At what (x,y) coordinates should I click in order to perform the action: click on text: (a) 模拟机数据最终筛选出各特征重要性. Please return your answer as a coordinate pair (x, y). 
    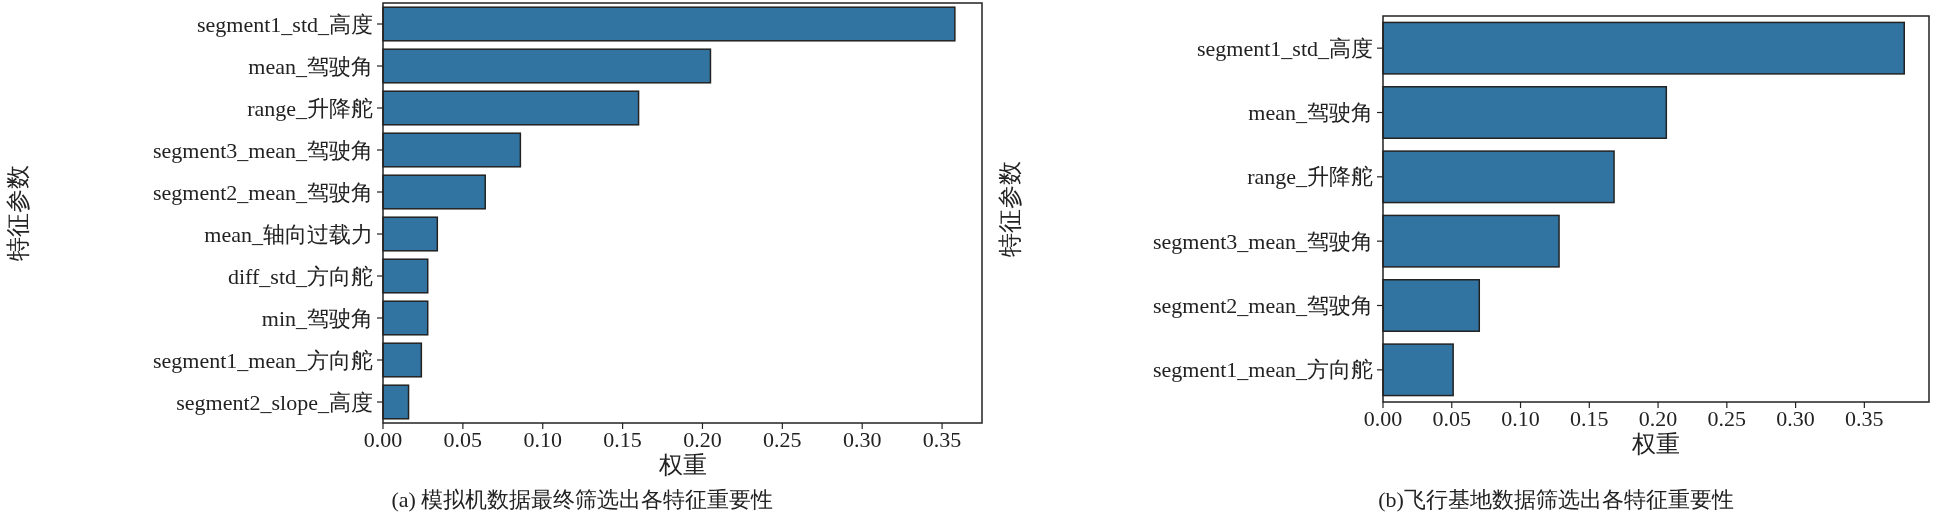
    Looking at the image, I should click on (582, 499).